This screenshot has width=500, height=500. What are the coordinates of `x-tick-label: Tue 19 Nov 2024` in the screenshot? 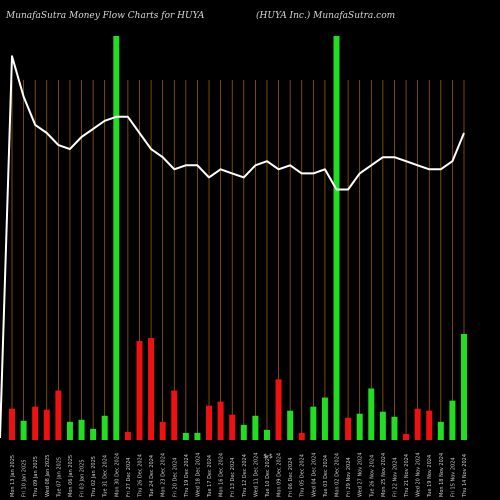 It's located at (430, 476).